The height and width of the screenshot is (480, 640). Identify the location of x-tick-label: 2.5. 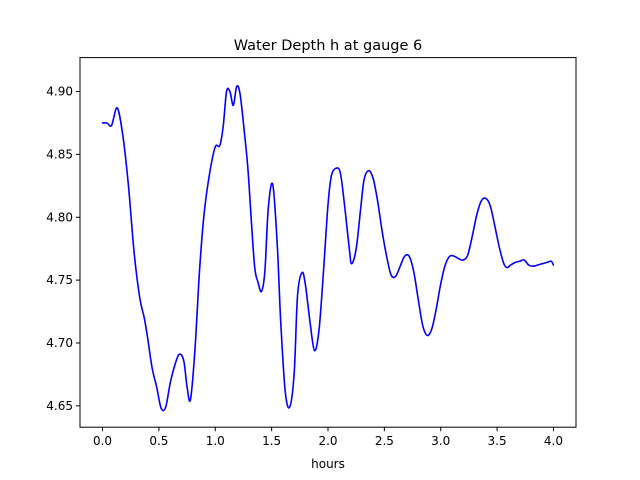
(384, 441).